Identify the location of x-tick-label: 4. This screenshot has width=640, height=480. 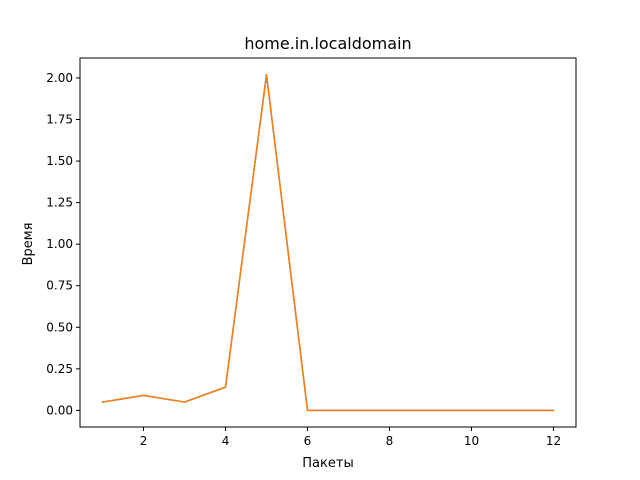
(226, 441).